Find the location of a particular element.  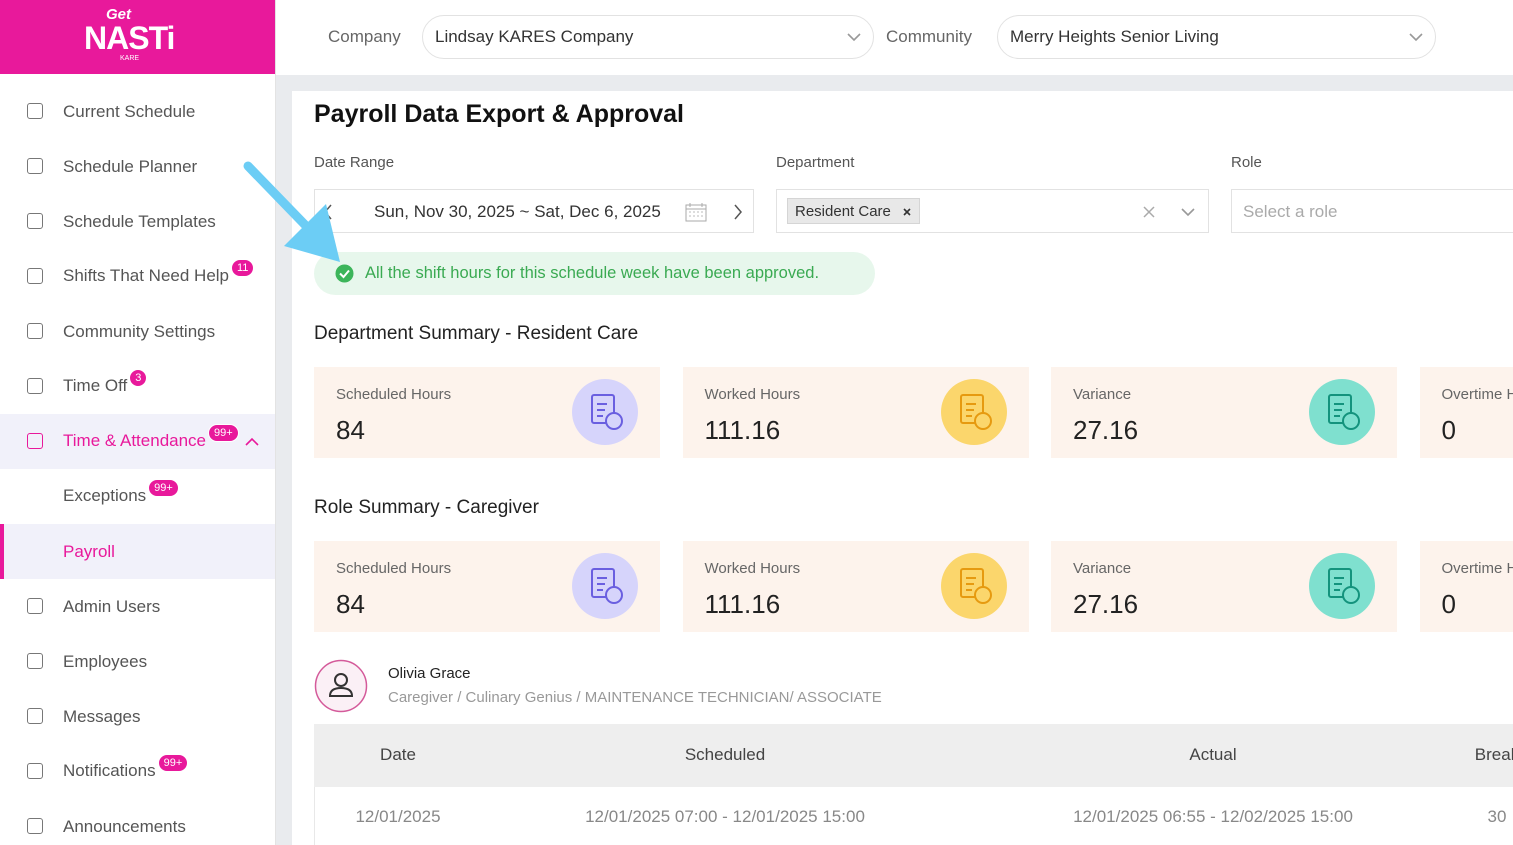

summary-title: Department Summary - Resident Care is located at coordinates (476, 333).